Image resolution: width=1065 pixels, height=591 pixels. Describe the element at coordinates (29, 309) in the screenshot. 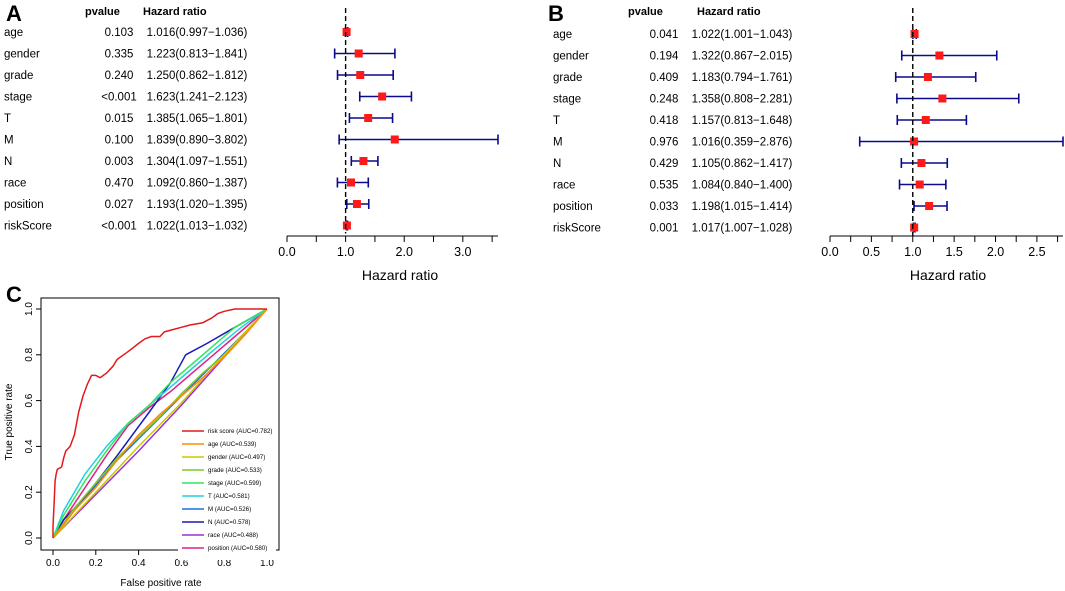

I see `roc-y-tick-label: 1.0` at that location.